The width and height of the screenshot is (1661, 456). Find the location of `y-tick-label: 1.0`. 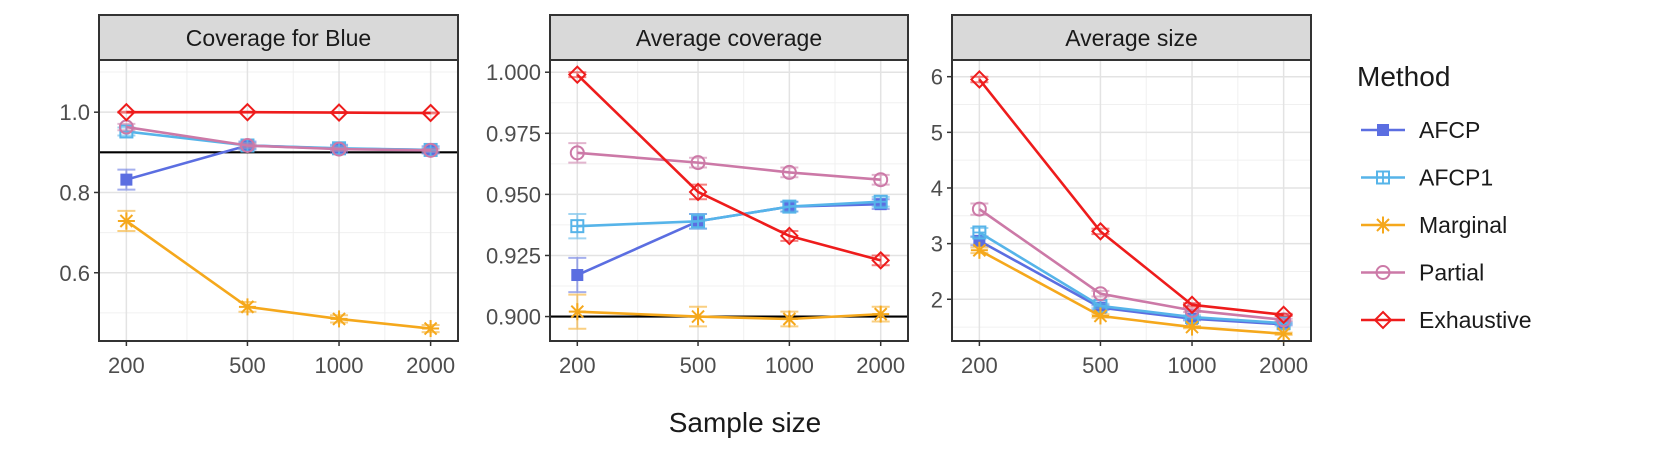

y-tick-label: 1.0 is located at coordinates (74, 112).